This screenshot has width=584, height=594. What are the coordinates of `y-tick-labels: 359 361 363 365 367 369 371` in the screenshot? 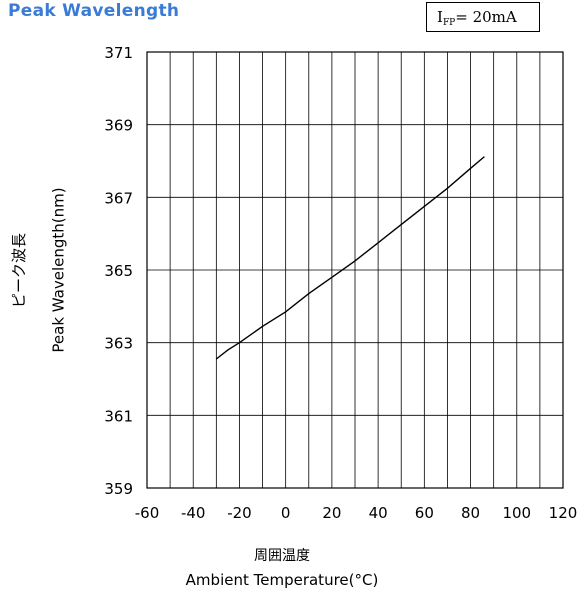 It's located at (118, 271).